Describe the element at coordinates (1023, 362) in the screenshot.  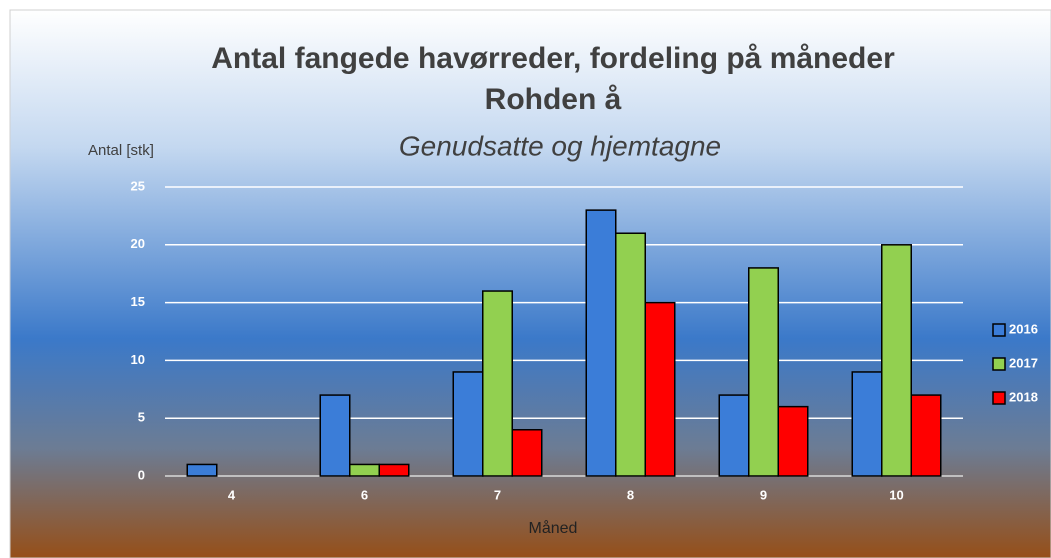
I see `legend-label: 2017` at that location.